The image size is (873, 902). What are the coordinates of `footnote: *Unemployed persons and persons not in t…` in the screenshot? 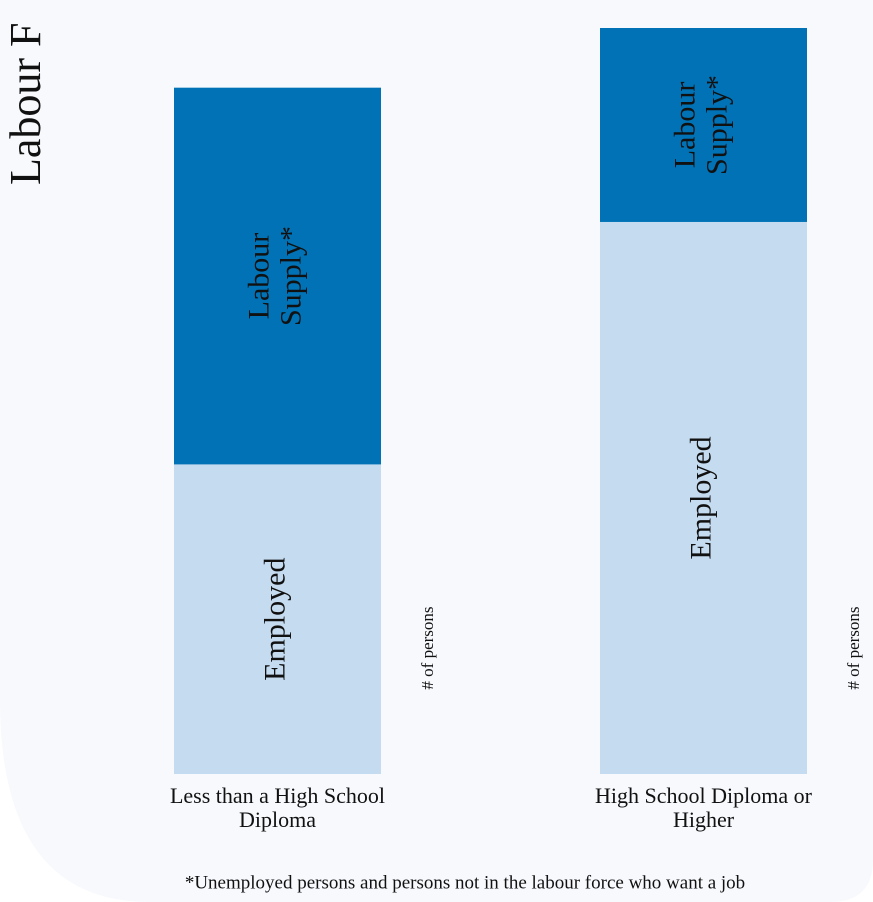 It's located at (465, 882).